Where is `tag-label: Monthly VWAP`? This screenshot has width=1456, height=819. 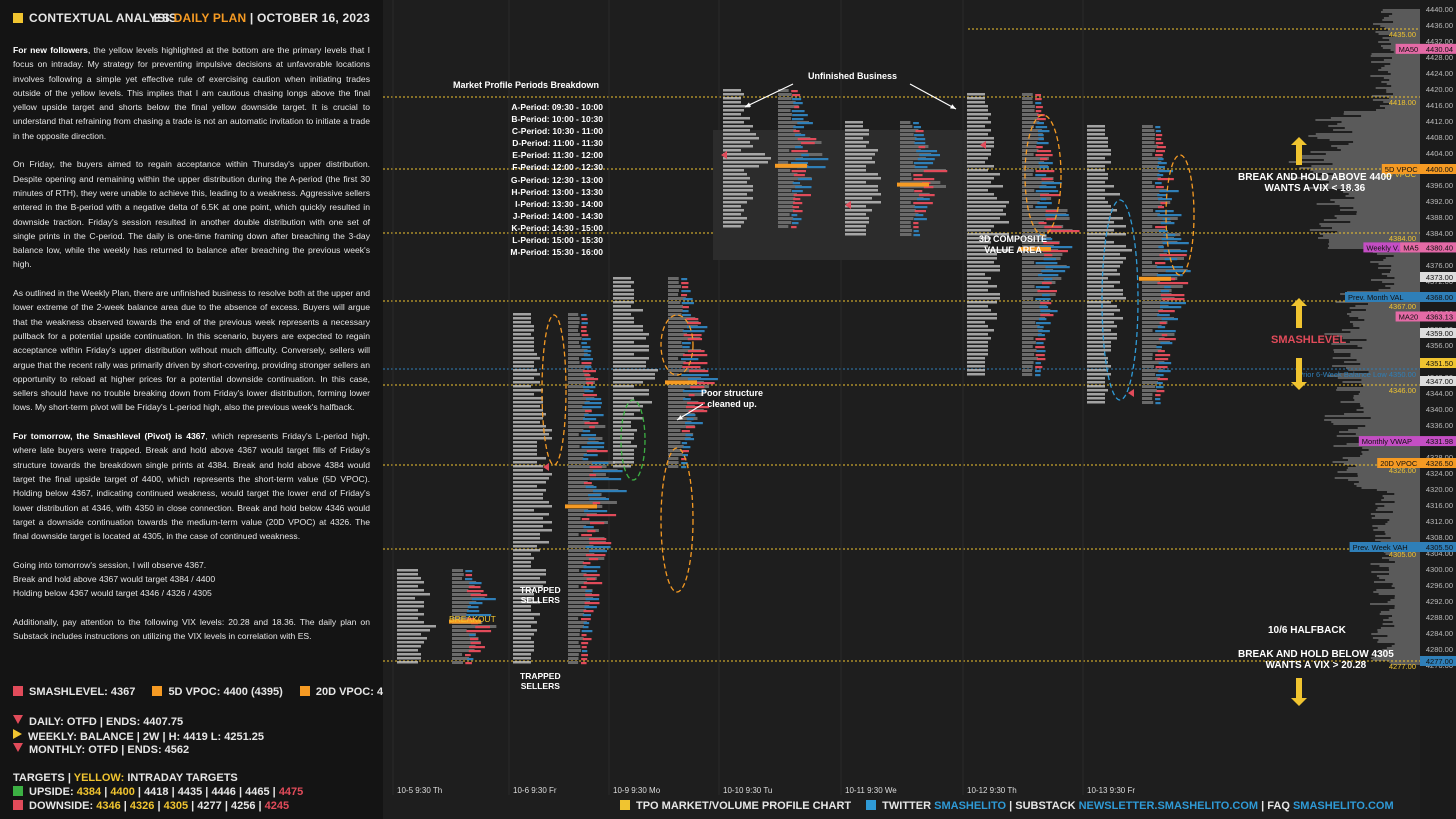 tag-label: Monthly VWAP is located at coordinates (1387, 441).